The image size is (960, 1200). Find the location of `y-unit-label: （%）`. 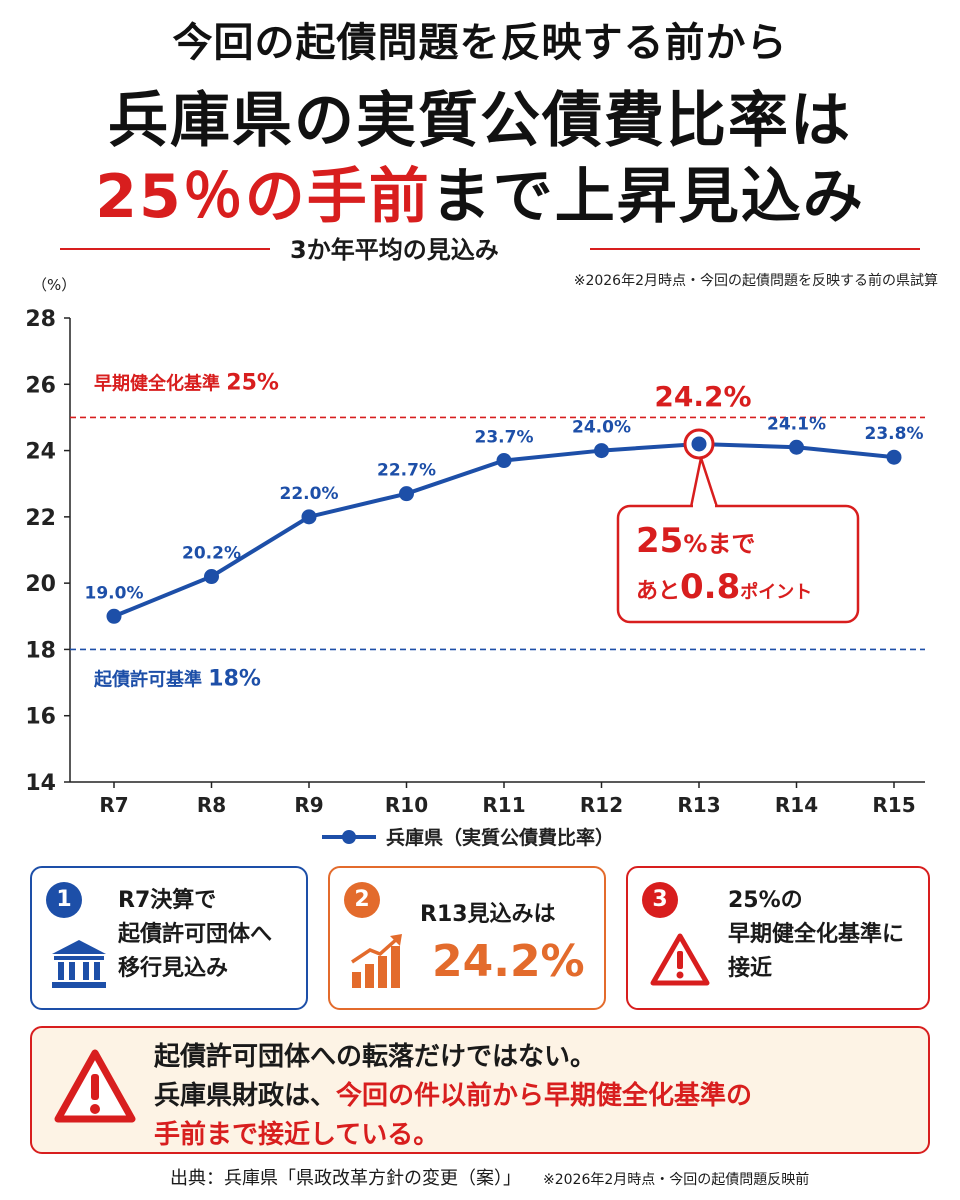

y-unit-label: （%） is located at coordinates (54, 285).